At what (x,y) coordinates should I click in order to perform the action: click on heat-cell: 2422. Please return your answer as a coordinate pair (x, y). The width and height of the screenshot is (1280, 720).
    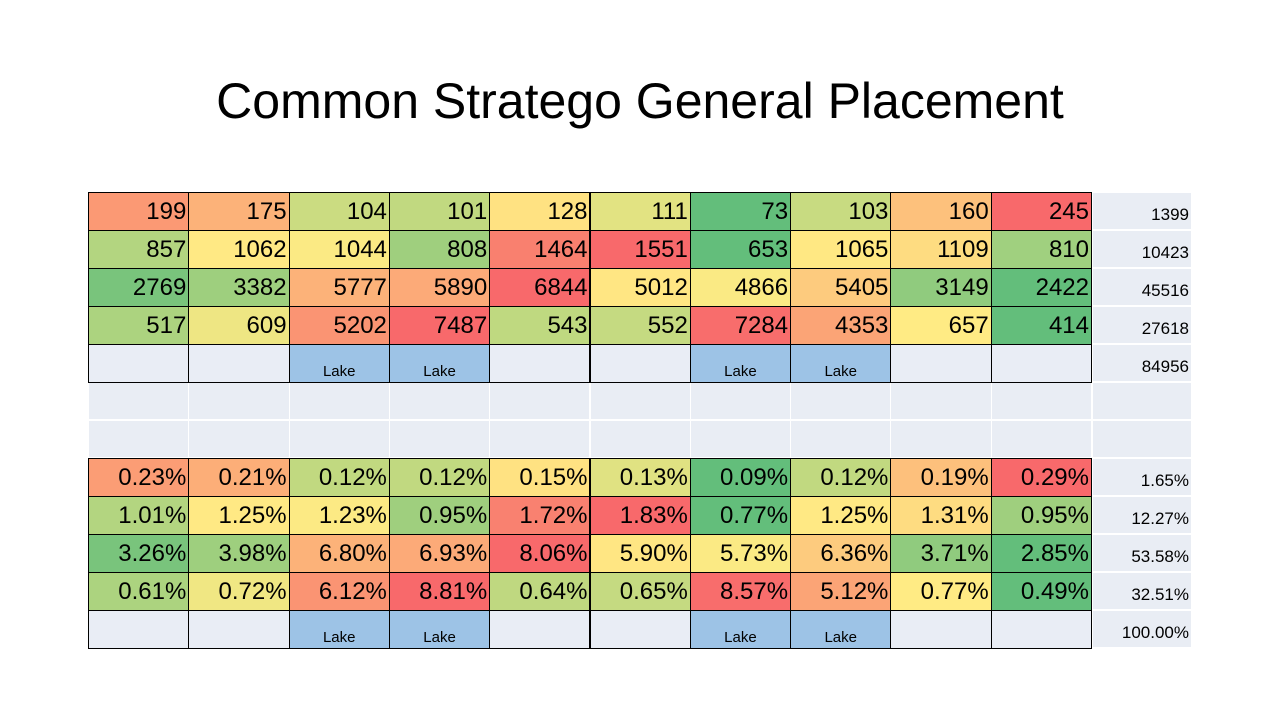
    Looking at the image, I should click on (1041, 287).